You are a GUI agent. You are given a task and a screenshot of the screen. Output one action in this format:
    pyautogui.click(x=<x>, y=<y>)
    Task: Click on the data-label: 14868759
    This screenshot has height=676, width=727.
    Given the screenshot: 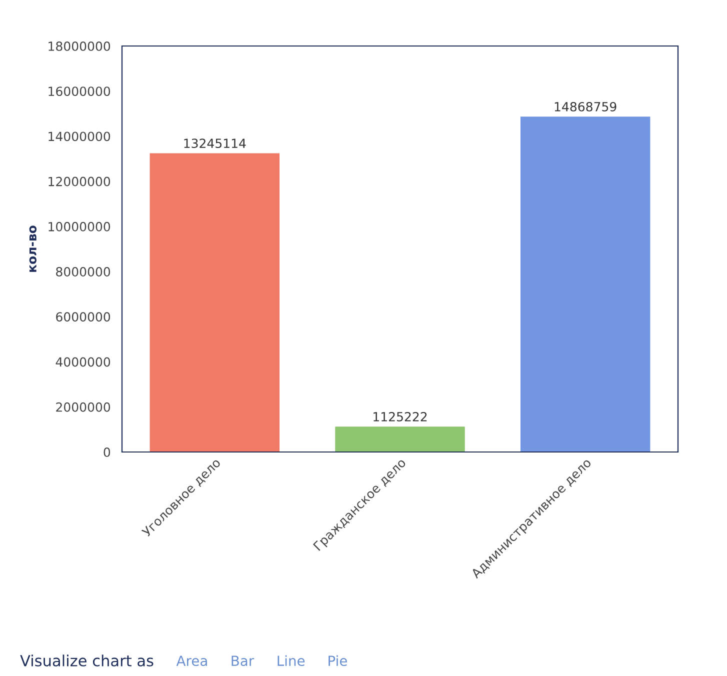 What is the action you would take?
    pyautogui.click(x=585, y=107)
    